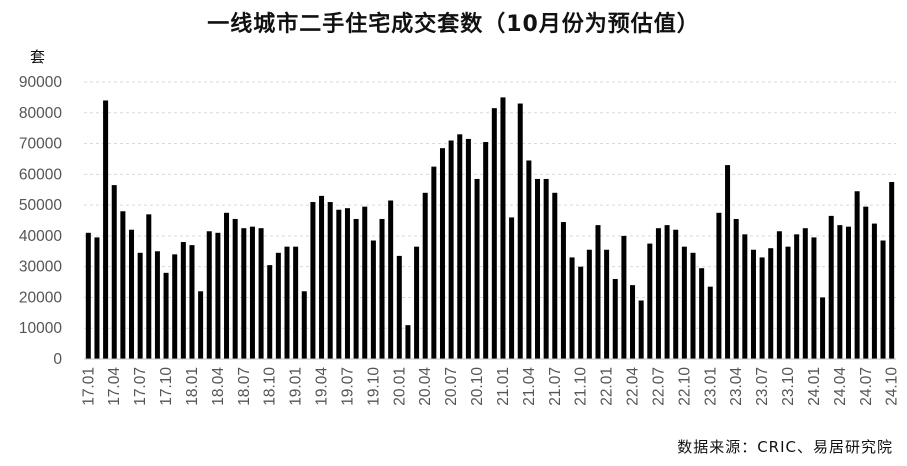  What do you see at coordinates (347, 386) in the screenshot?
I see `x-tick-label: 19.07` at bounding box center [347, 386].